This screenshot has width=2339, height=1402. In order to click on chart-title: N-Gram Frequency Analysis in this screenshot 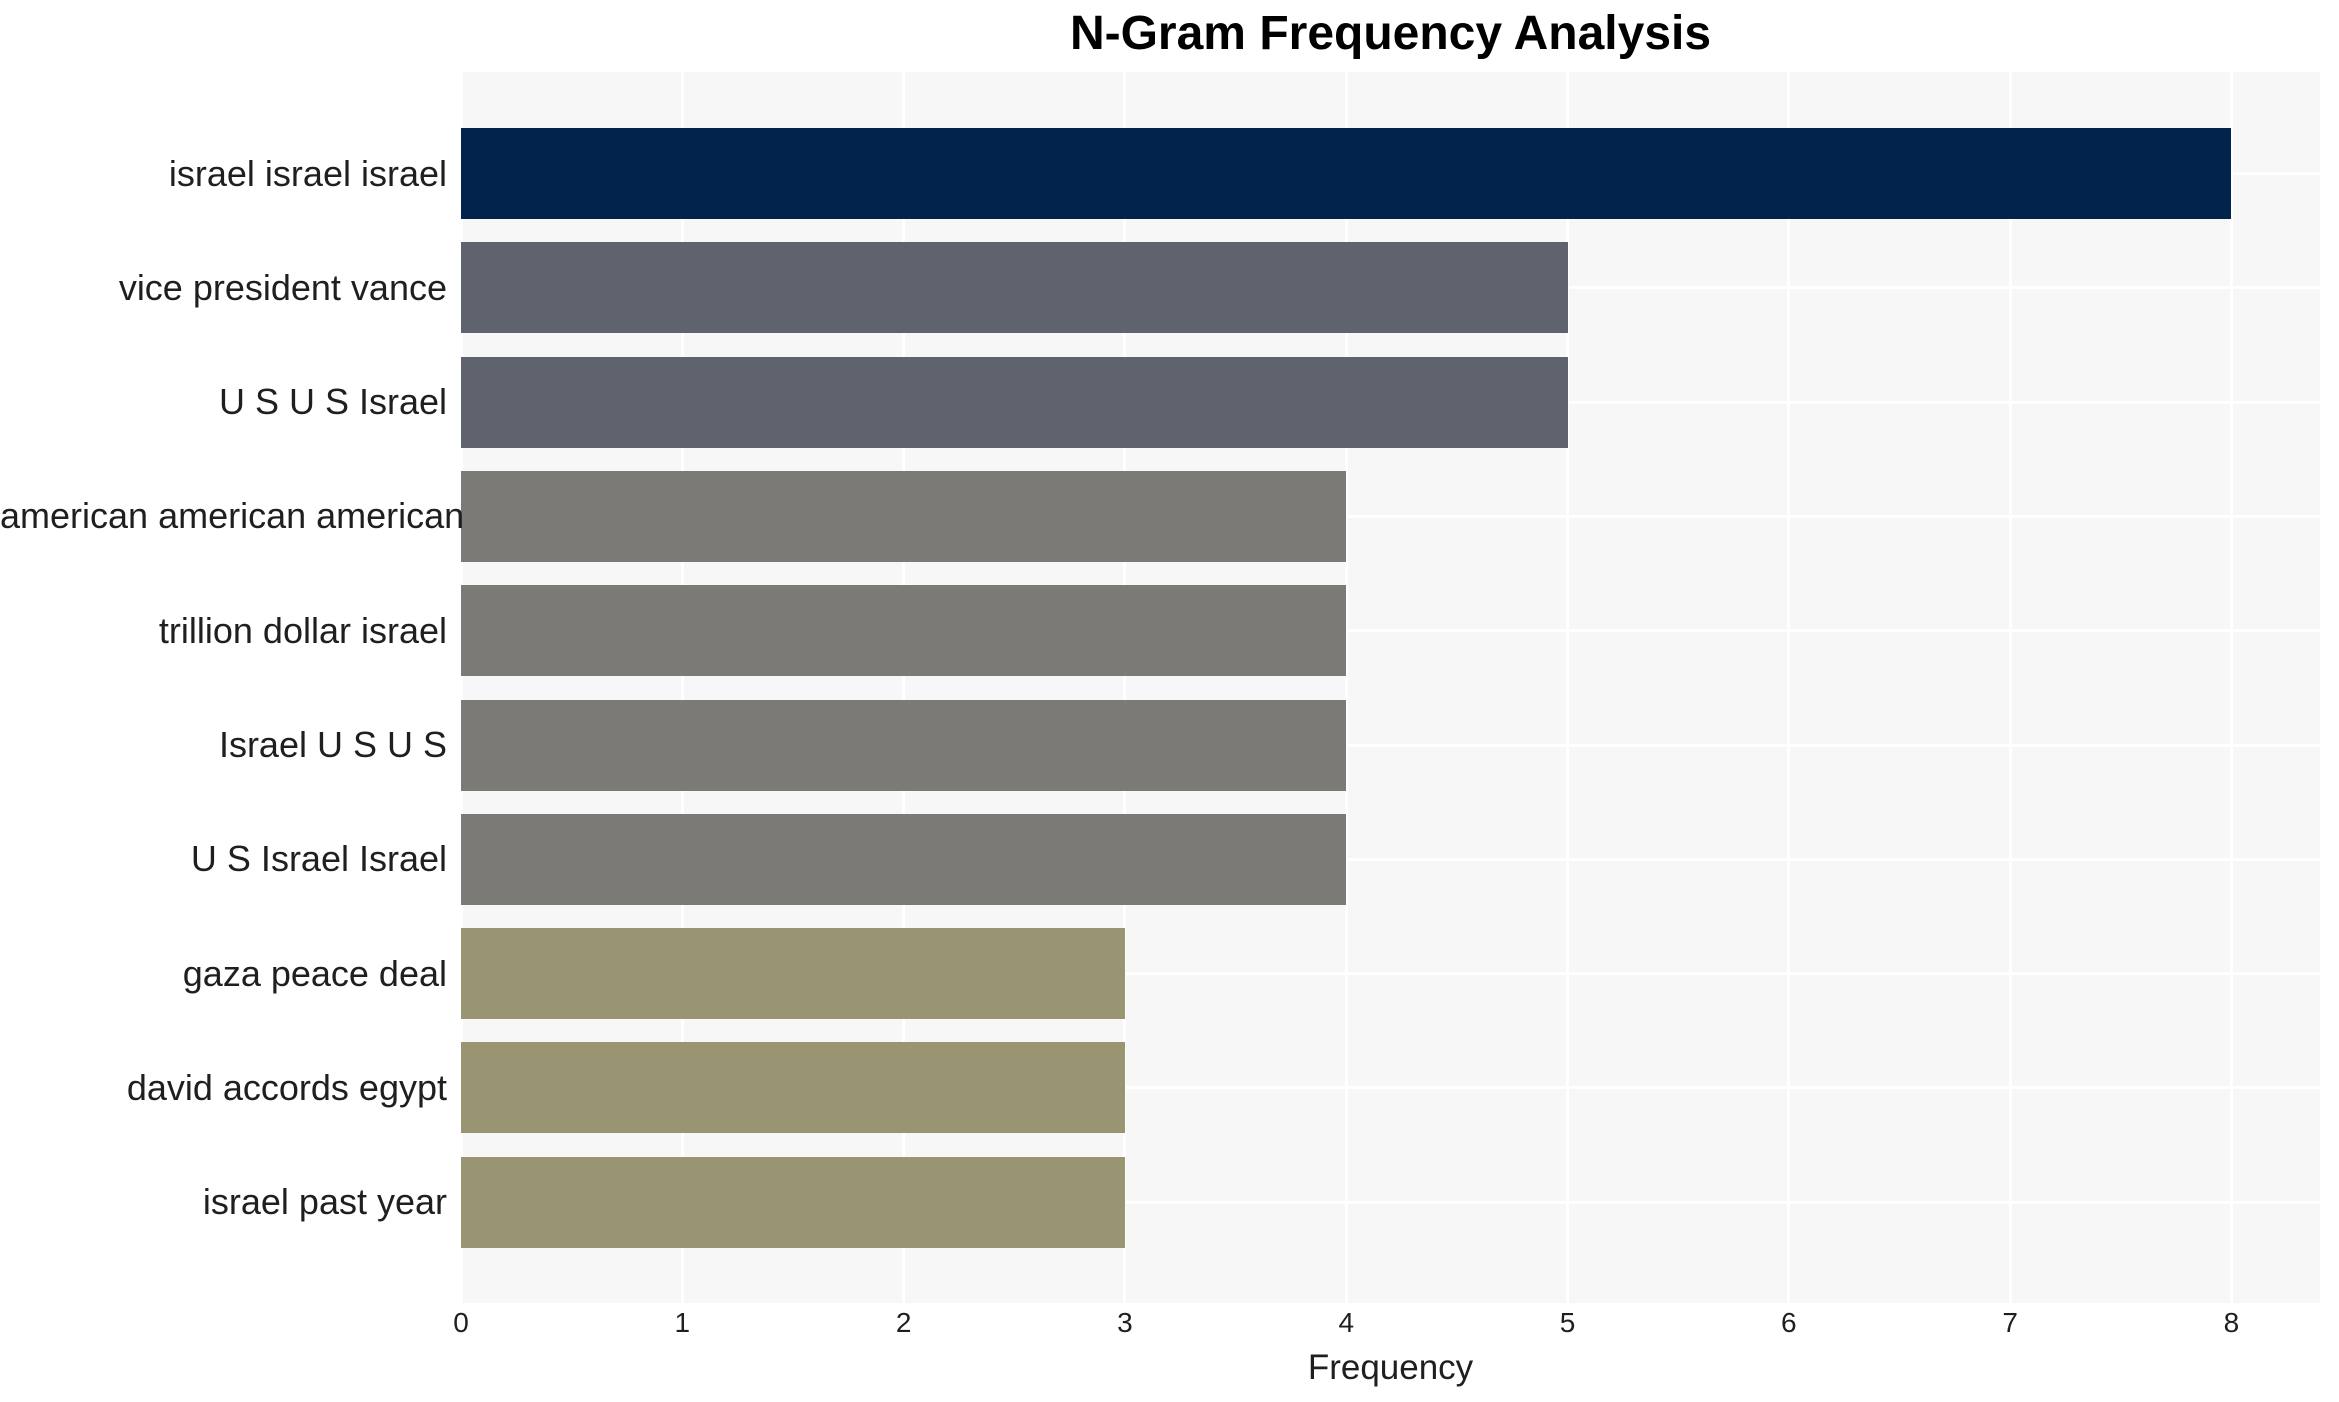, I will do `click(1390, 33)`.